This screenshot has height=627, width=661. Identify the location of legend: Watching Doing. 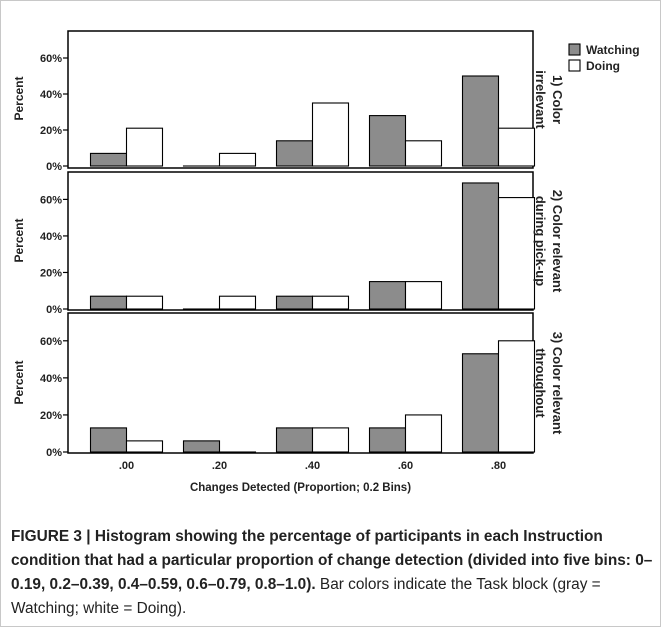
(604, 58).